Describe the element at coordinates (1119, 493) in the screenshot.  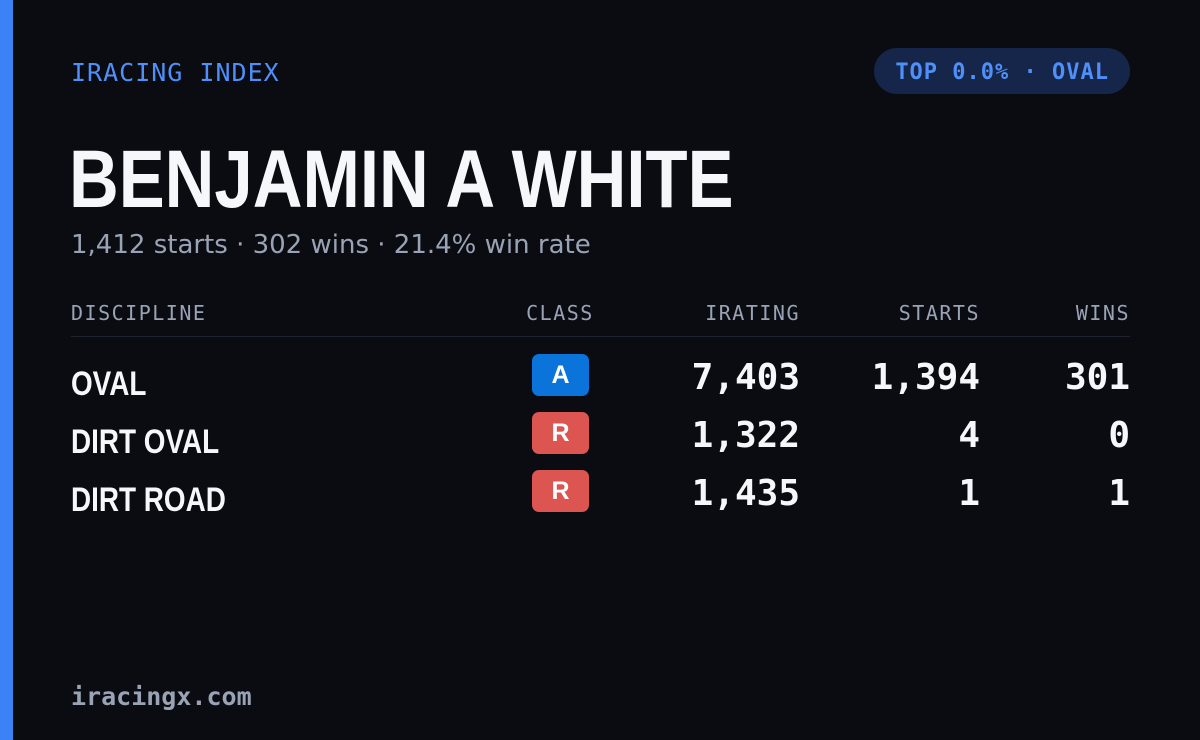
I see `wins-value: 1` at that location.